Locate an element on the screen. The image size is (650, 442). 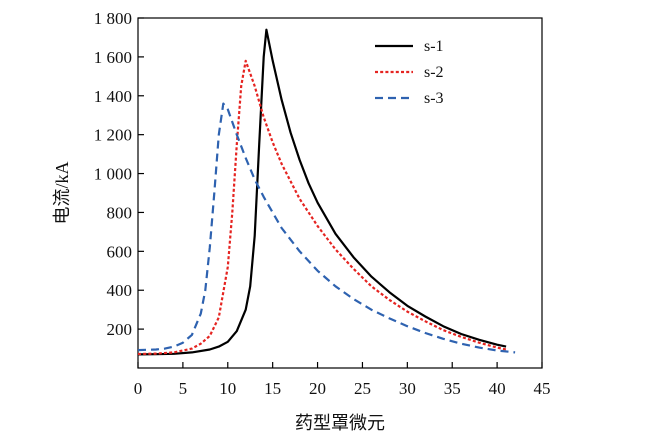
x-tick-label: 30 is located at coordinates (407, 388).